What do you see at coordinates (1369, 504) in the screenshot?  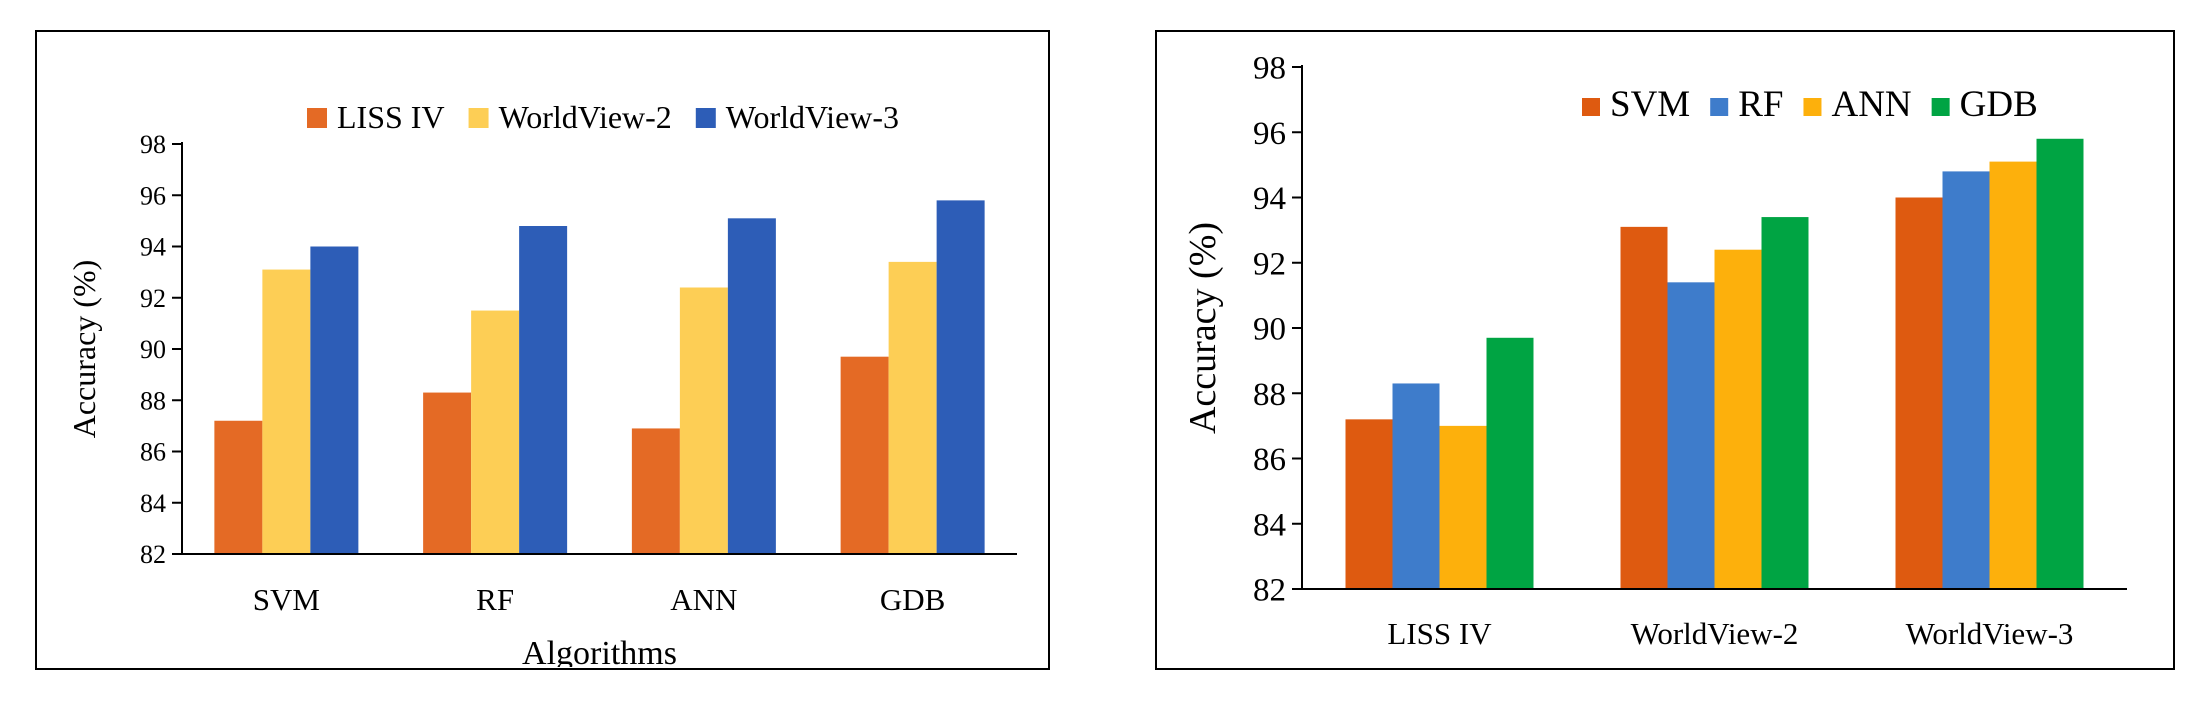 I see `bar-svm-liss-iv` at bounding box center [1369, 504].